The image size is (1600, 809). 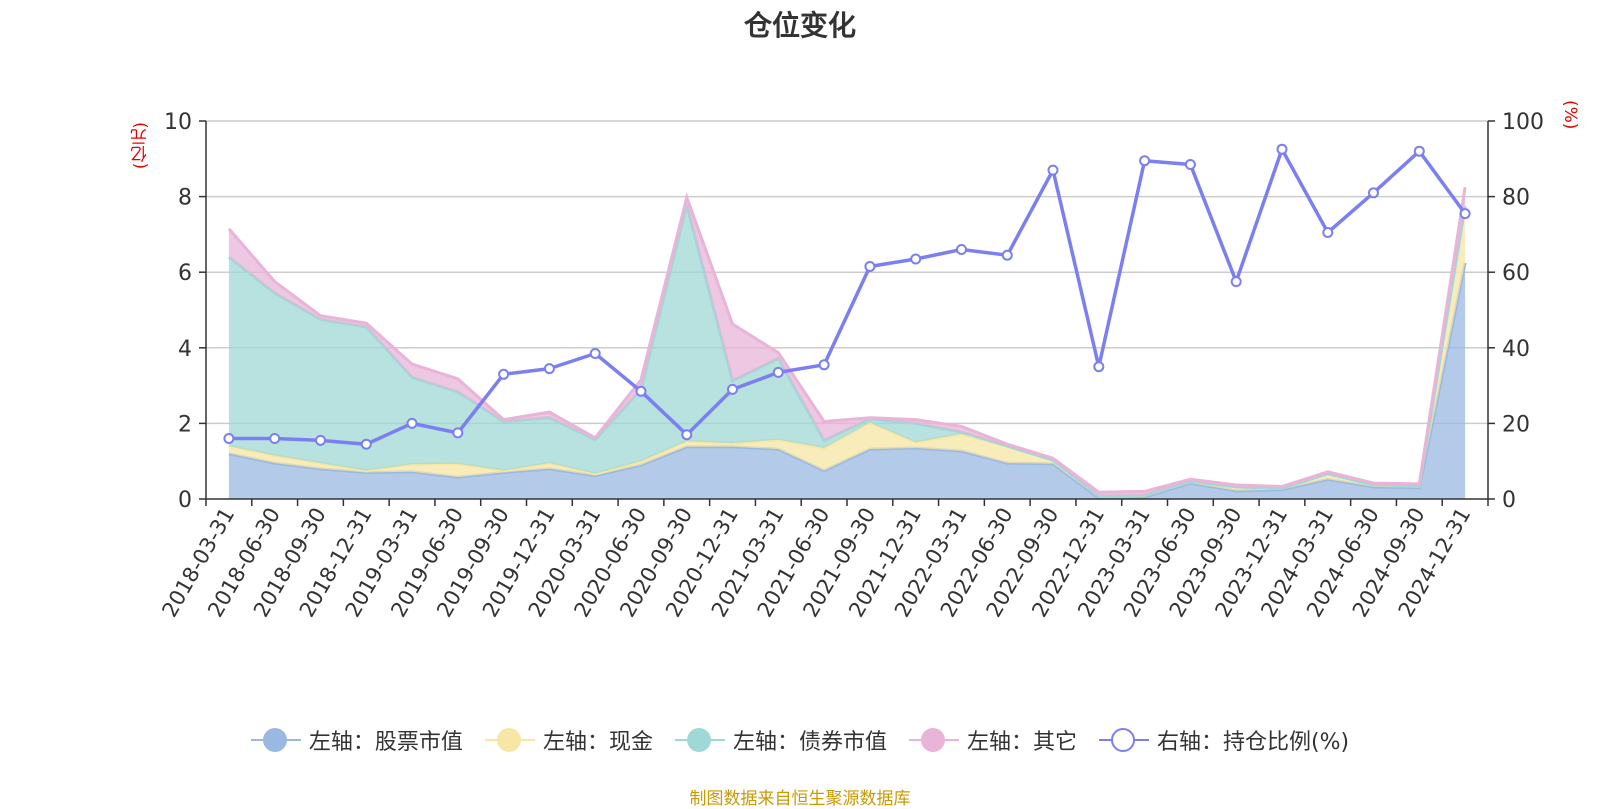 What do you see at coordinates (185, 424) in the screenshot?
I see `left-tick-label: 2` at bounding box center [185, 424].